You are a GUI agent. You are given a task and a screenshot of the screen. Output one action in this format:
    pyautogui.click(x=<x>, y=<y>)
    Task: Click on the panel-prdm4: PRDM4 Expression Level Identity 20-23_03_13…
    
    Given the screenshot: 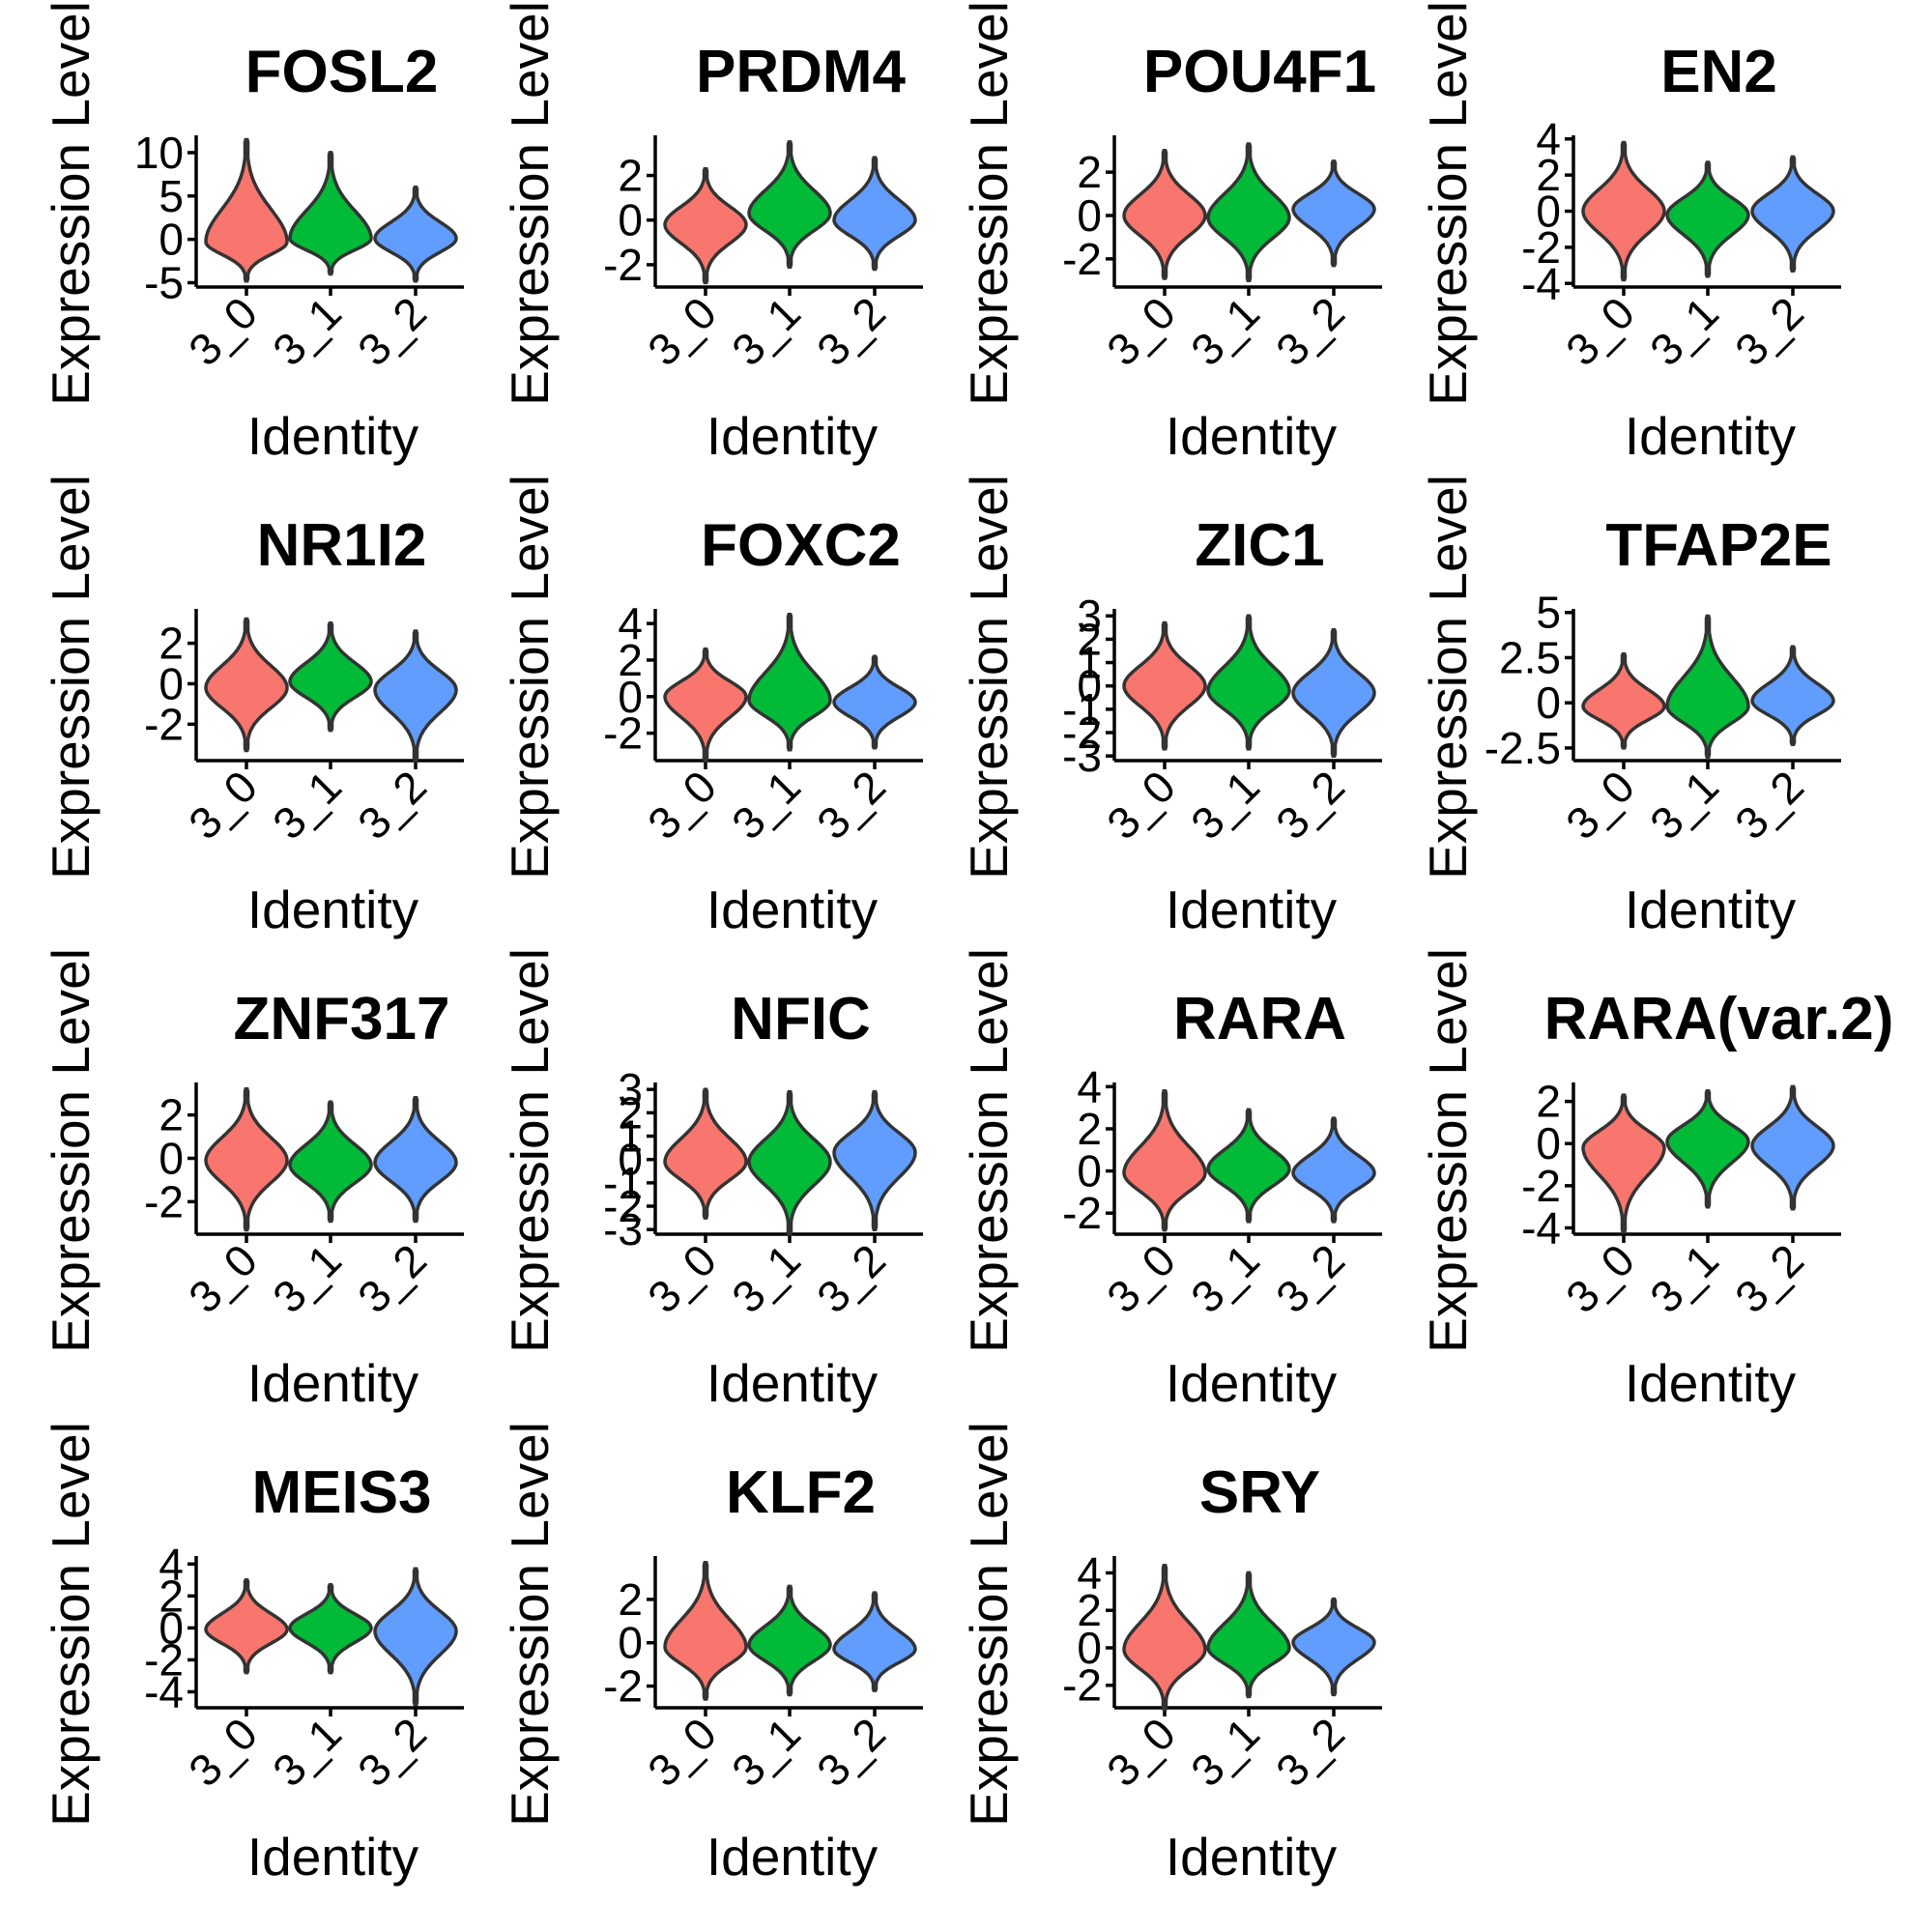 What is the action you would take?
    pyautogui.click(x=711, y=233)
    